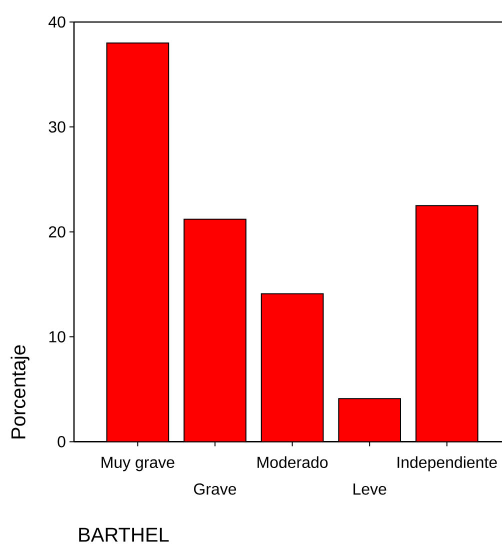  I want to click on x-tick-label: Moderado, so click(293, 462).